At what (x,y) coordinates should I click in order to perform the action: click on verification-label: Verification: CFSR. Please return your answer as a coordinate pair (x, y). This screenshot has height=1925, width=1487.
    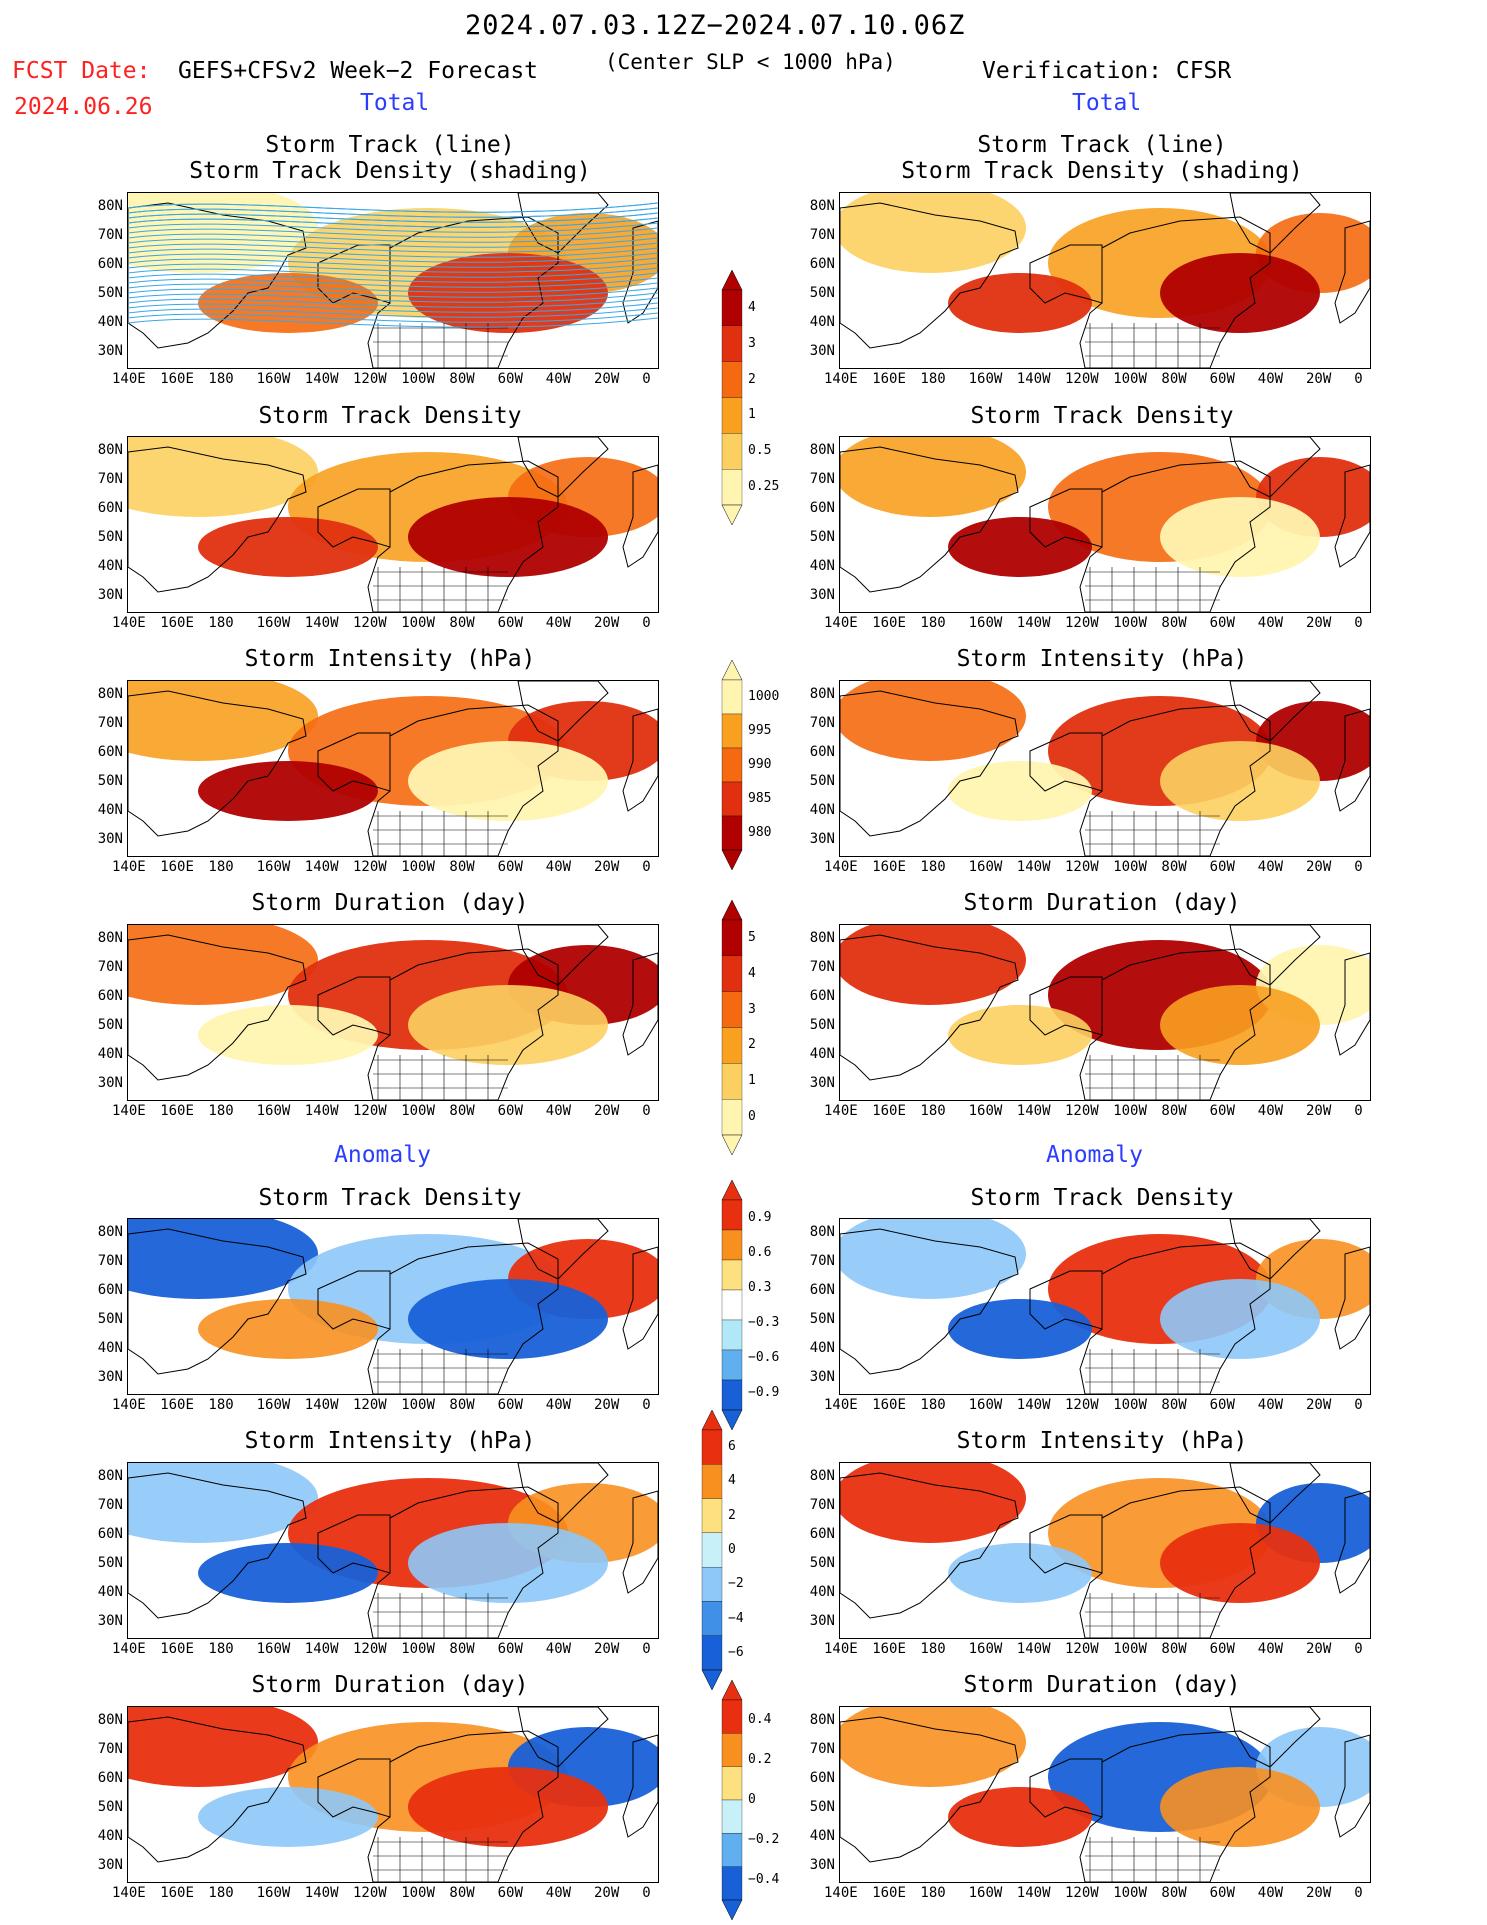
    Looking at the image, I should click on (1107, 71).